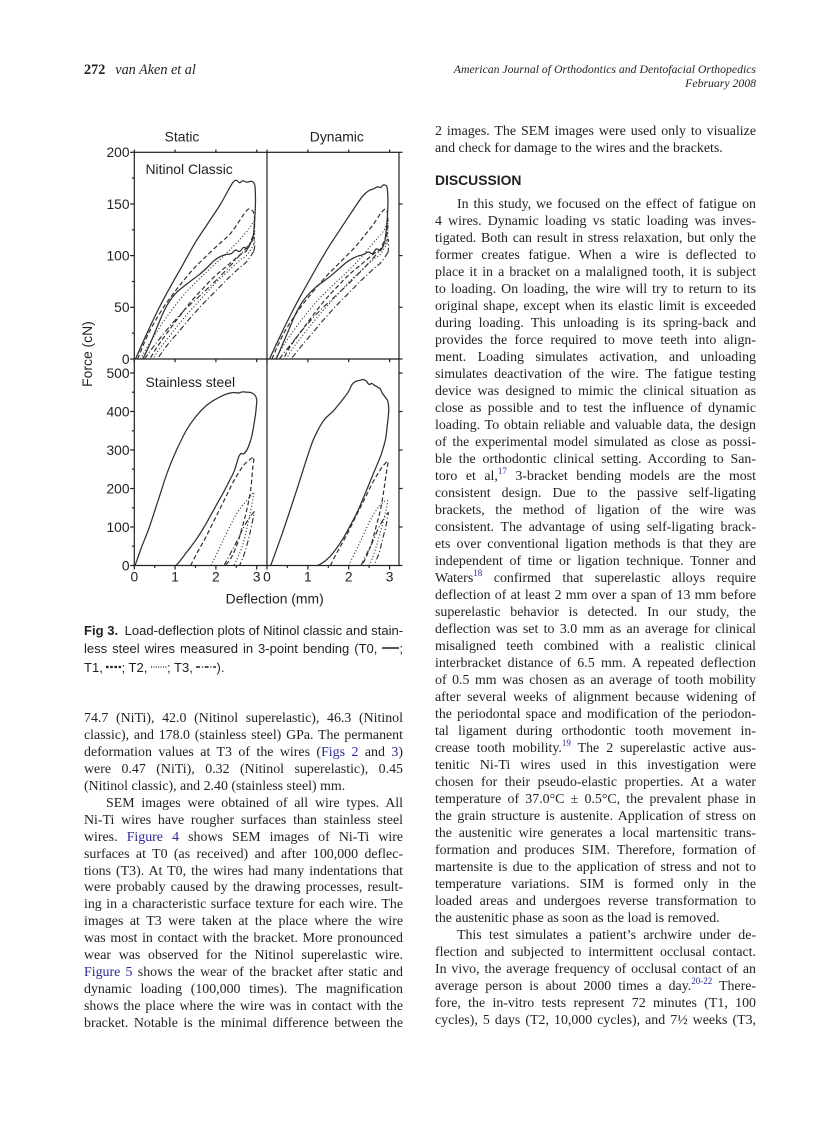 The width and height of the screenshot is (838, 1122). What do you see at coordinates (117, 204) in the screenshot?
I see `svg-text: 150` at bounding box center [117, 204].